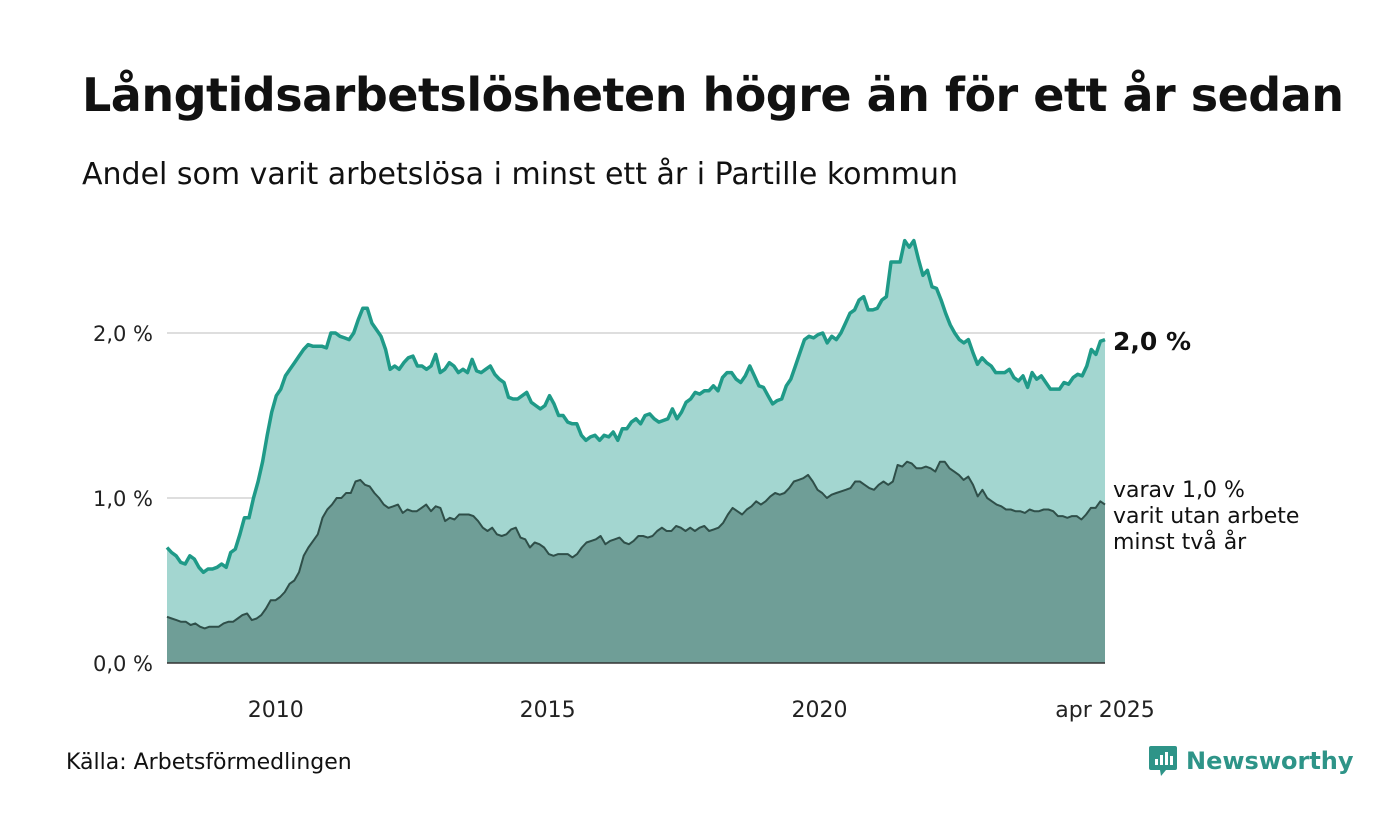 The height and width of the screenshot is (840, 1400). Describe the element at coordinates (276, 710) in the screenshot. I see `x-tick-label: 2010` at that location.